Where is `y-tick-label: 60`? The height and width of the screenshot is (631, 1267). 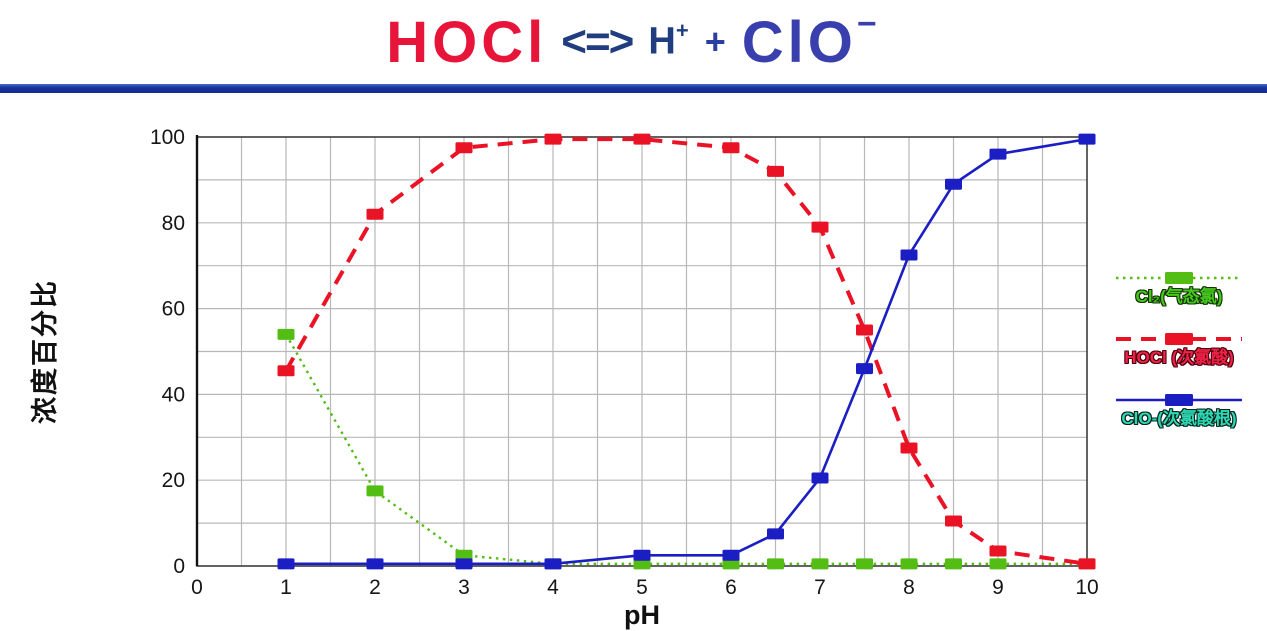 y-tick-label: 60 is located at coordinates (173, 309).